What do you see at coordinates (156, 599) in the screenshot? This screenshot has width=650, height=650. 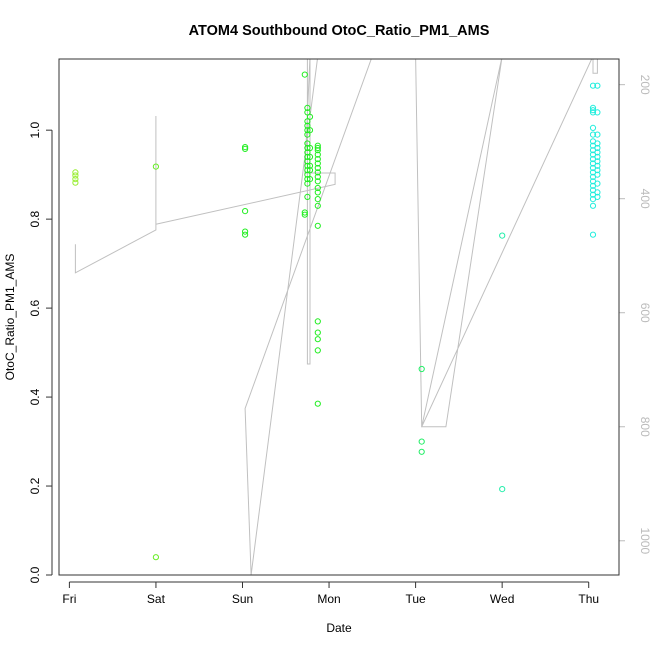 I see `x-tick-label: Sat` at bounding box center [156, 599].